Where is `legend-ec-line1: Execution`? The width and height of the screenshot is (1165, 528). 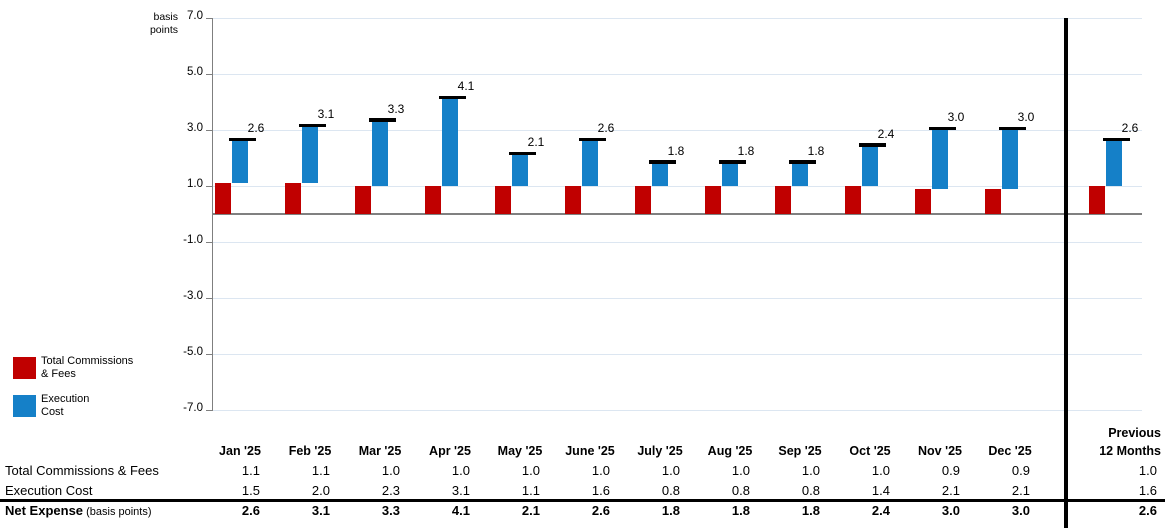 legend-ec-line1: Execution is located at coordinates (65, 399).